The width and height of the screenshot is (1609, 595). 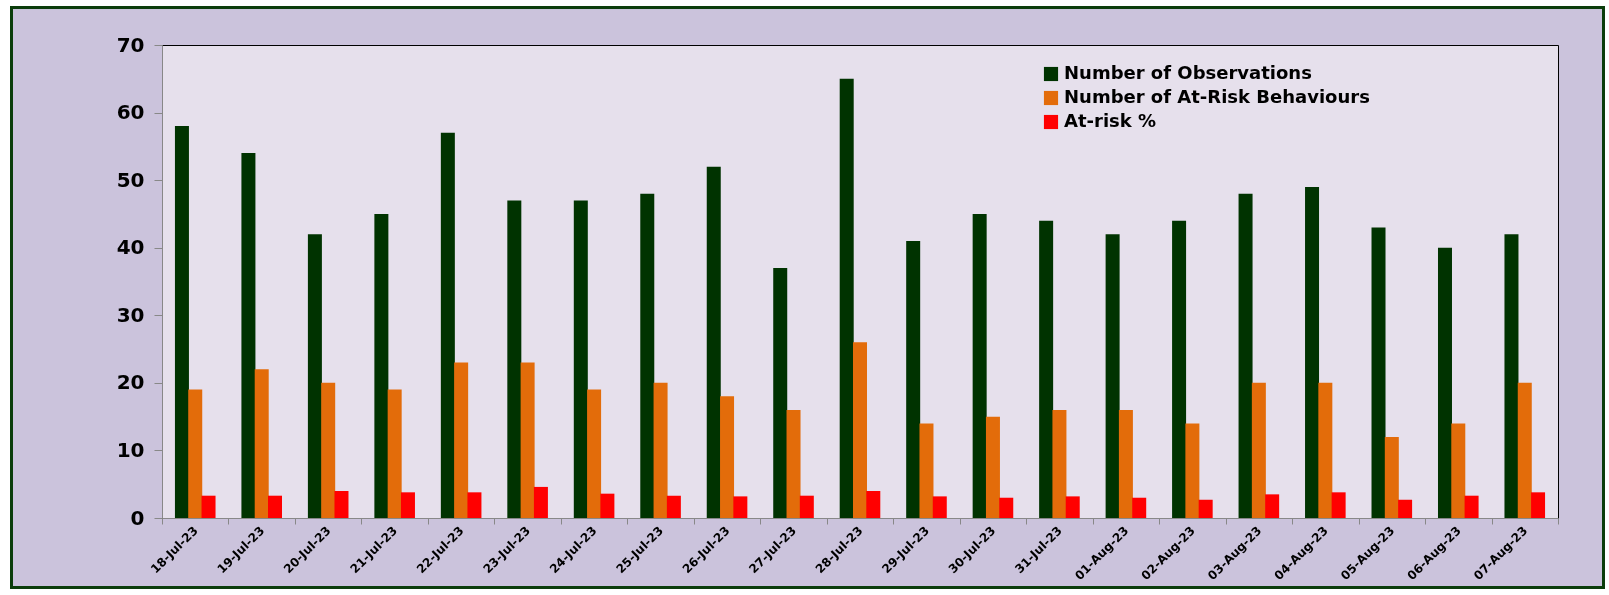 I want to click on y-tick-label: 60, so click(x=130, y=112).